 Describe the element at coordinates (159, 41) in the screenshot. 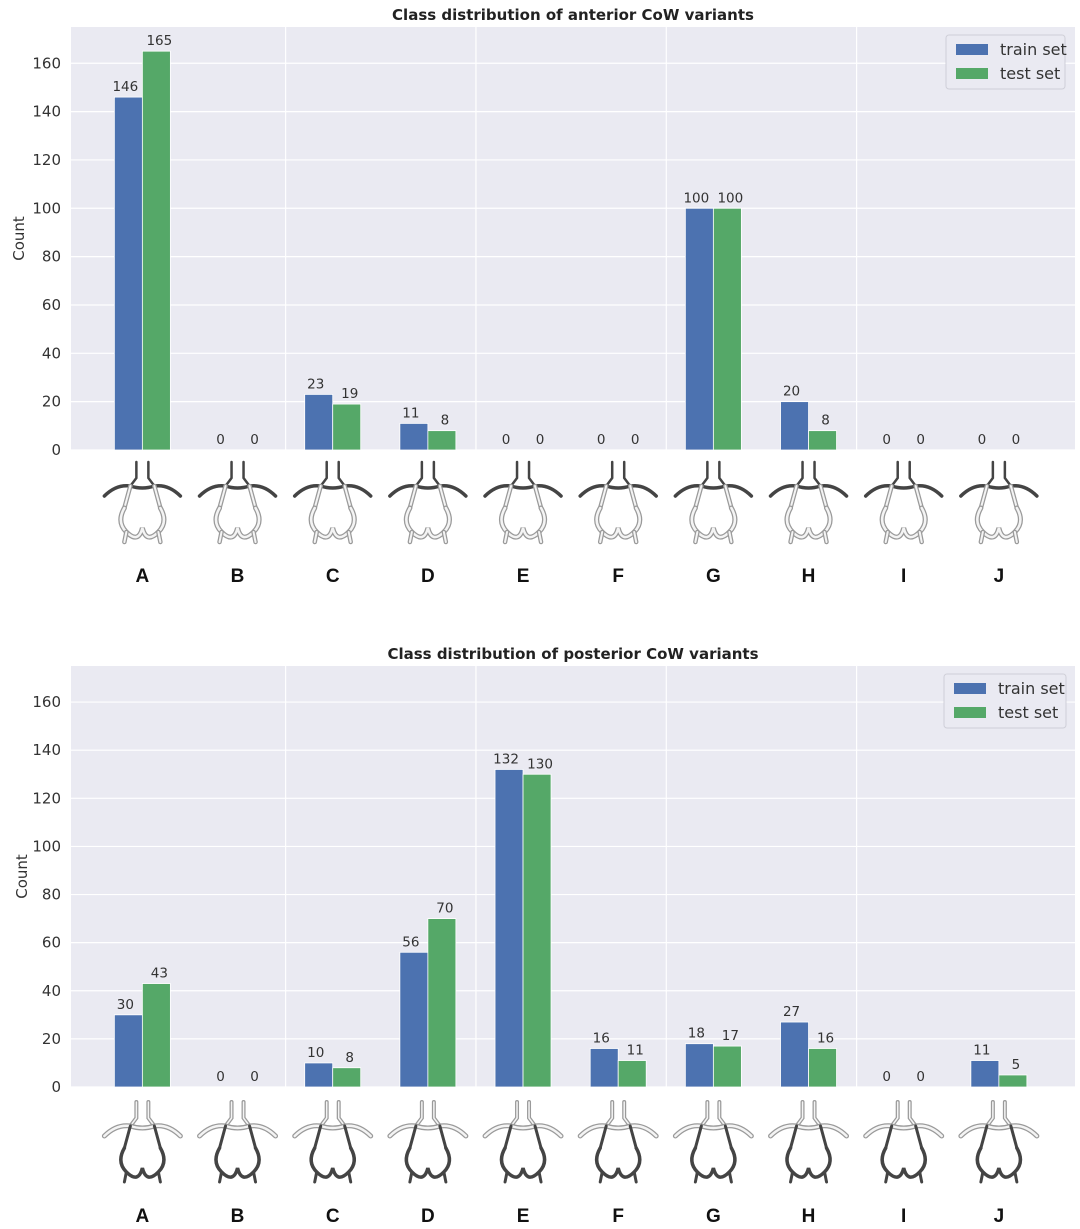

I see `data-label-test-A: 165` at that location.